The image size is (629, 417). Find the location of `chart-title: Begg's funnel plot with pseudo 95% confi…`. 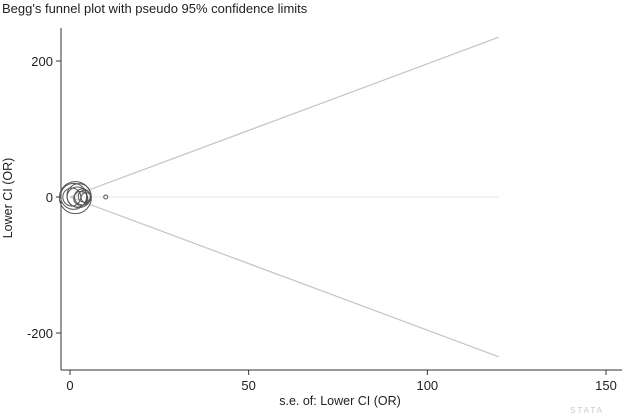

chart-title: Begg's funnel plot with pseudo 95% confi… is located at coordinates (155, 8).